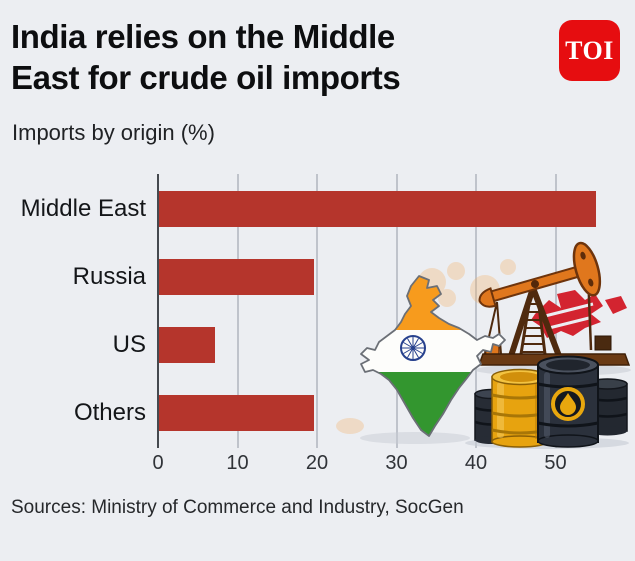 The width and height of the screenshot is (635, 561). What do you see at coordinates (476, 463) in the screenshot?
I see `x-tick-label-40: 40` at bounding box center [476, 463].